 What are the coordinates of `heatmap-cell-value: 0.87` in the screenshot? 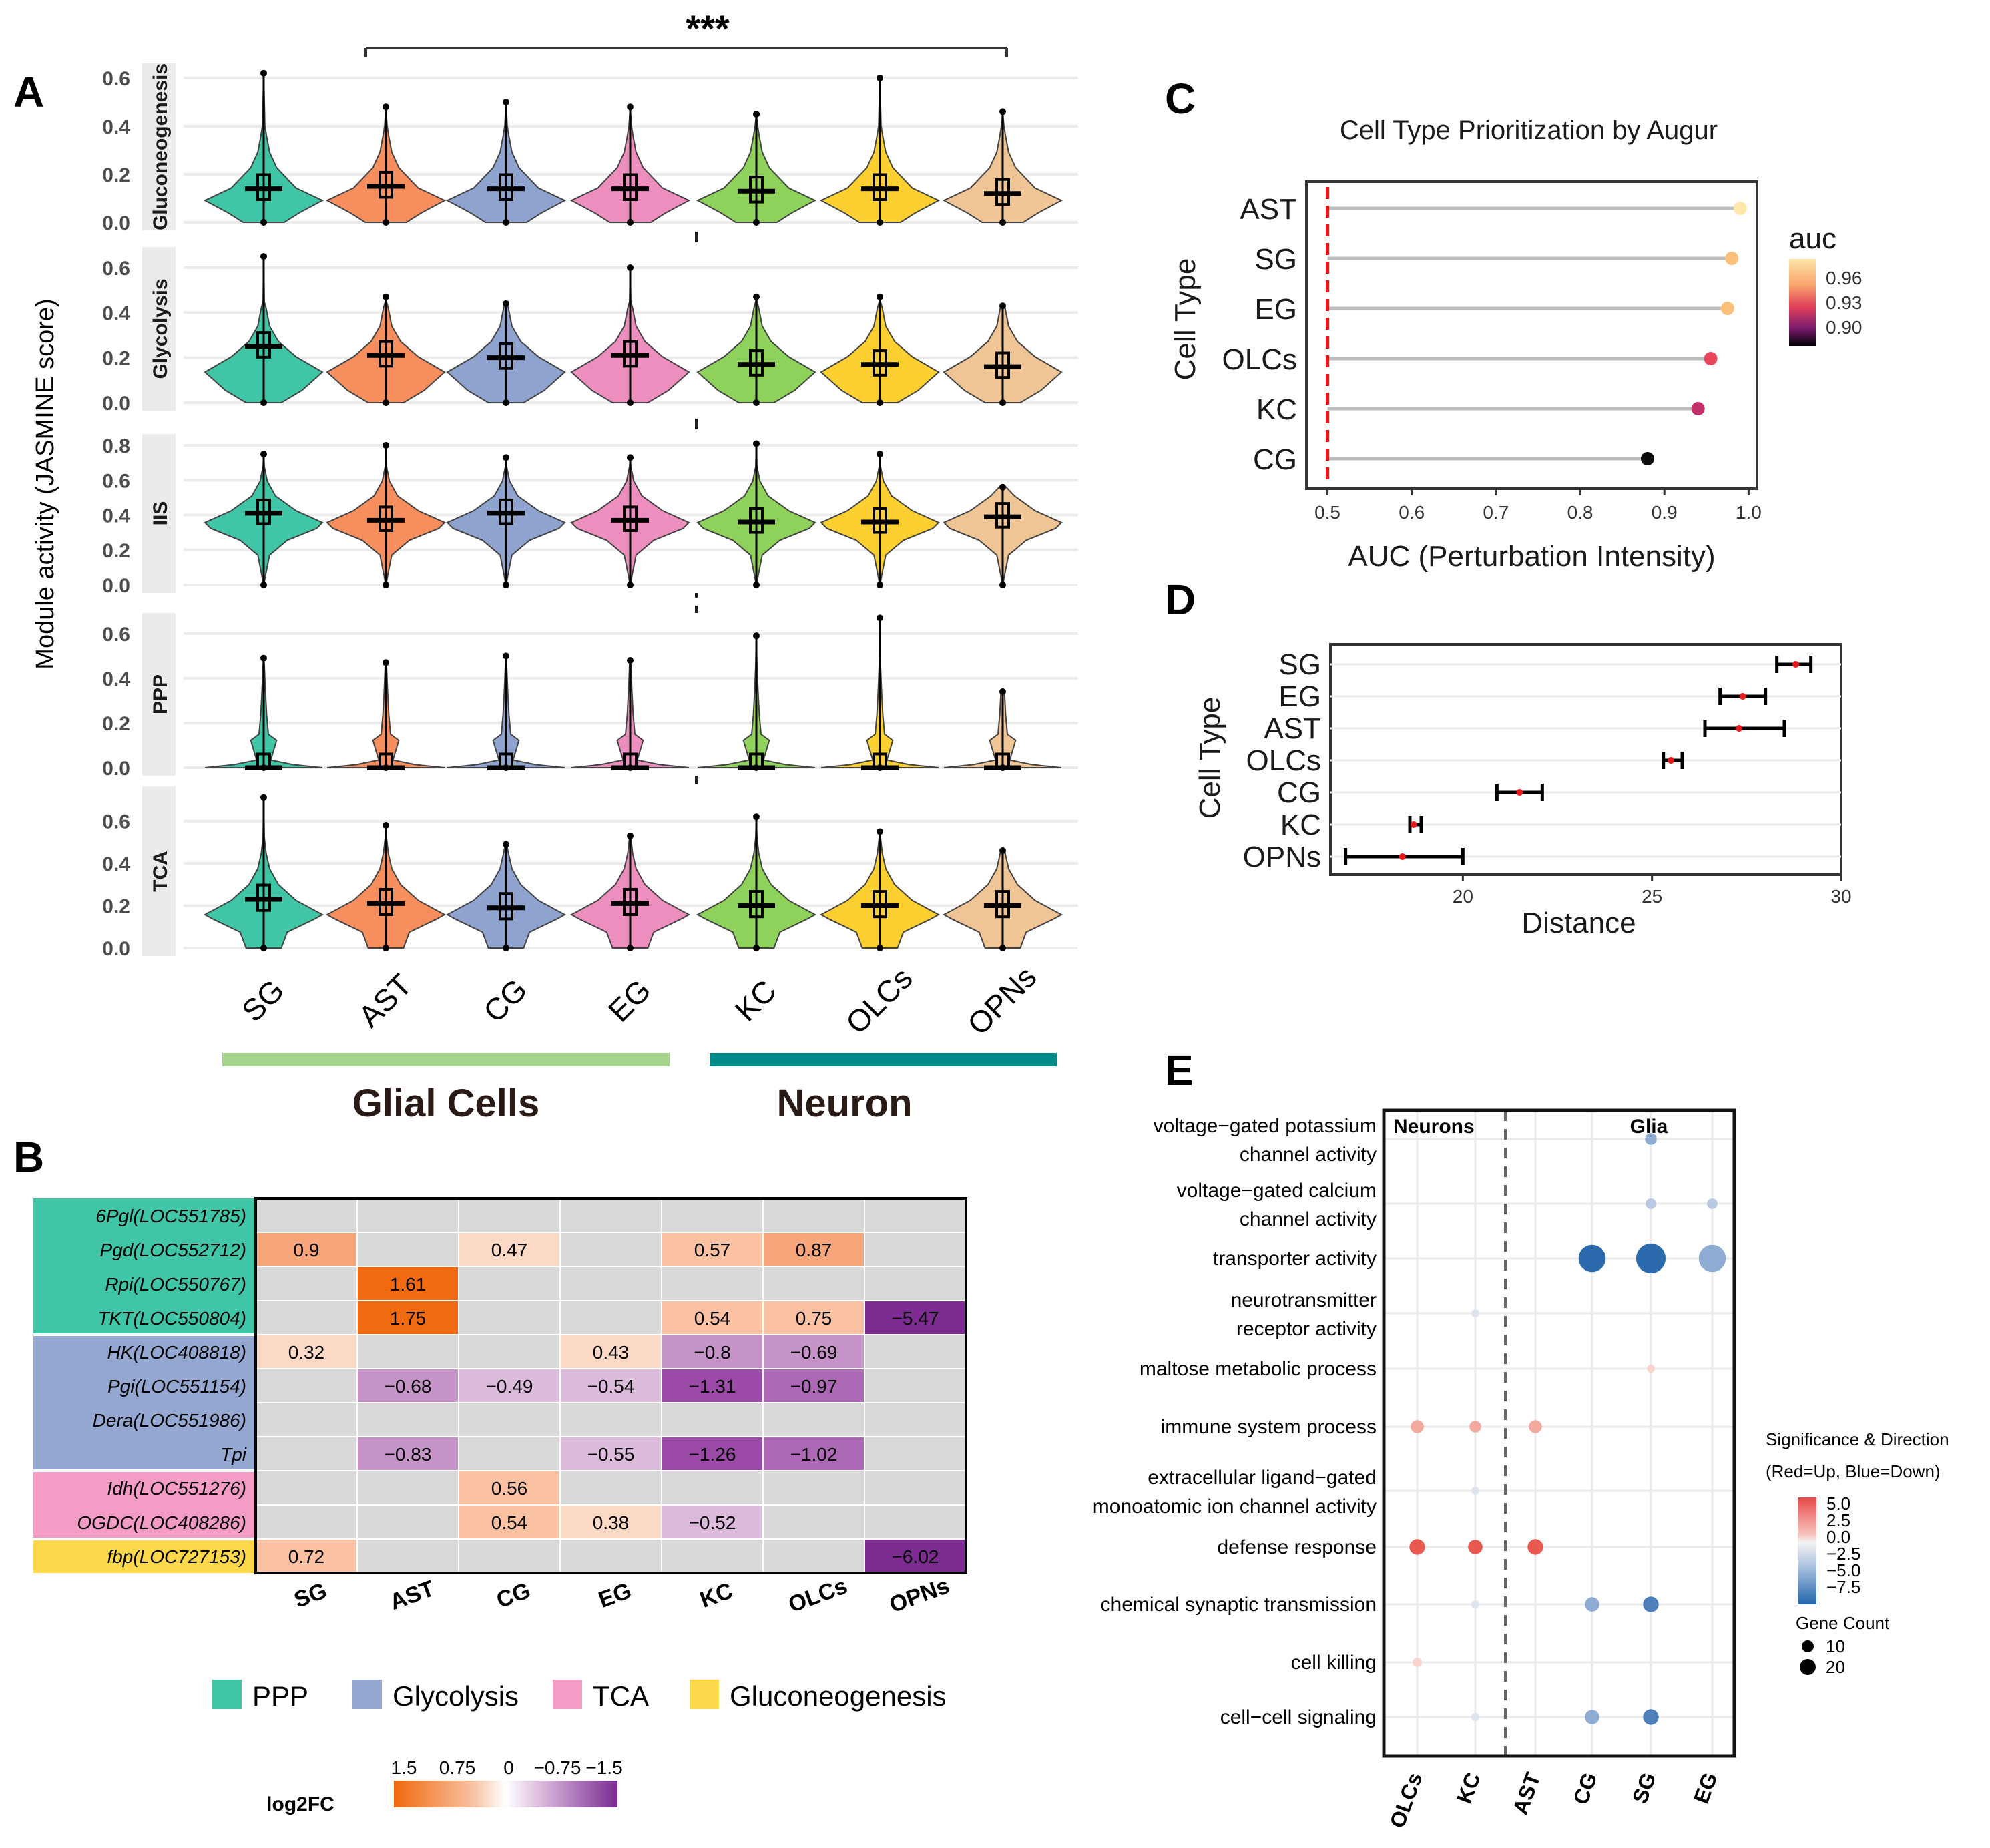 It's located at (814, 1250).